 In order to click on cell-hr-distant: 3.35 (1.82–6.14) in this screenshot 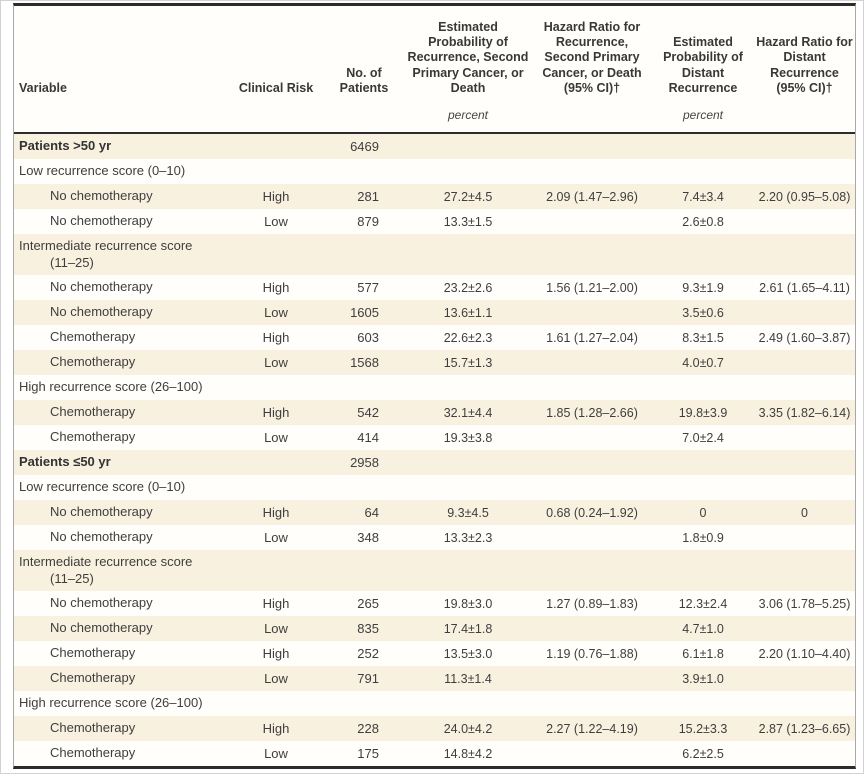, I will do `click(804, 412)`.